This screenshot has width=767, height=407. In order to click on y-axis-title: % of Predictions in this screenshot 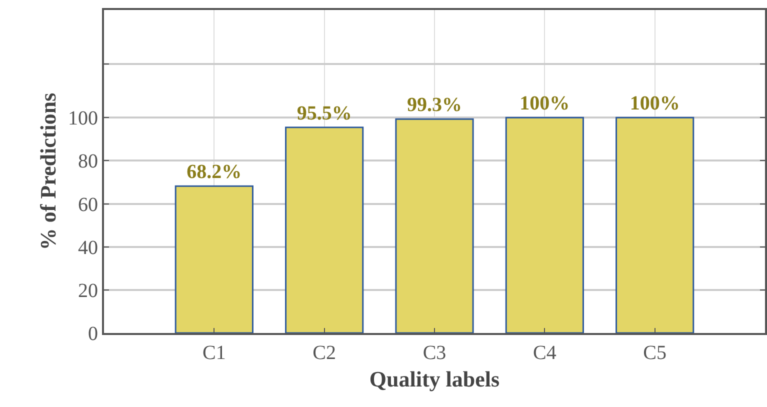, I will do `click(47, 171)`.